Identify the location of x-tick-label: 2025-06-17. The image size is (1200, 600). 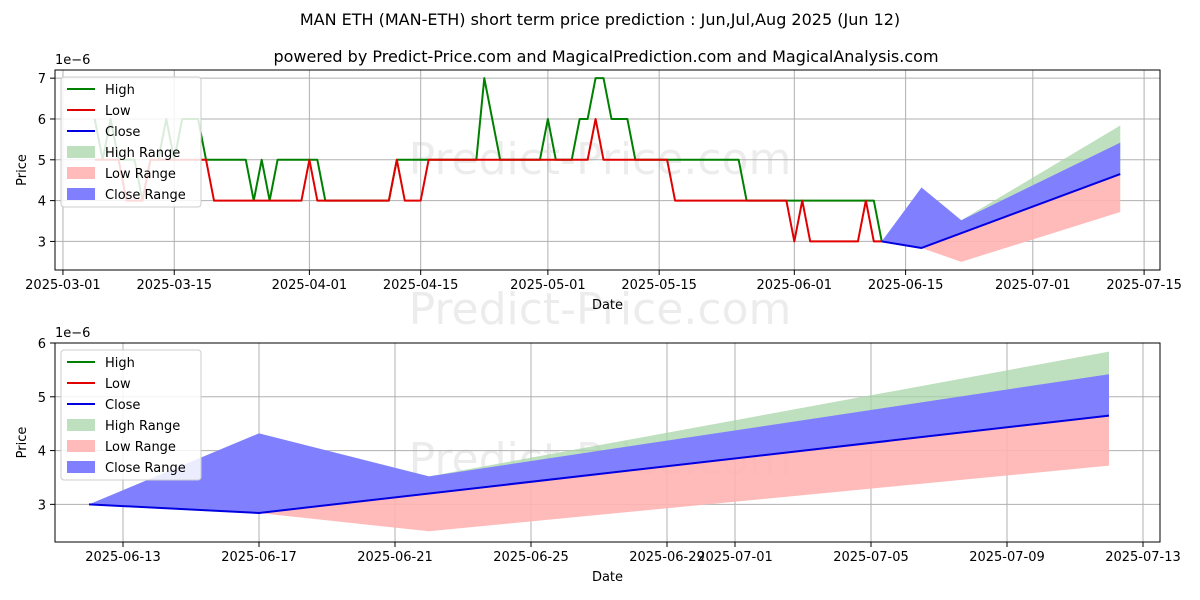
(259, 557).